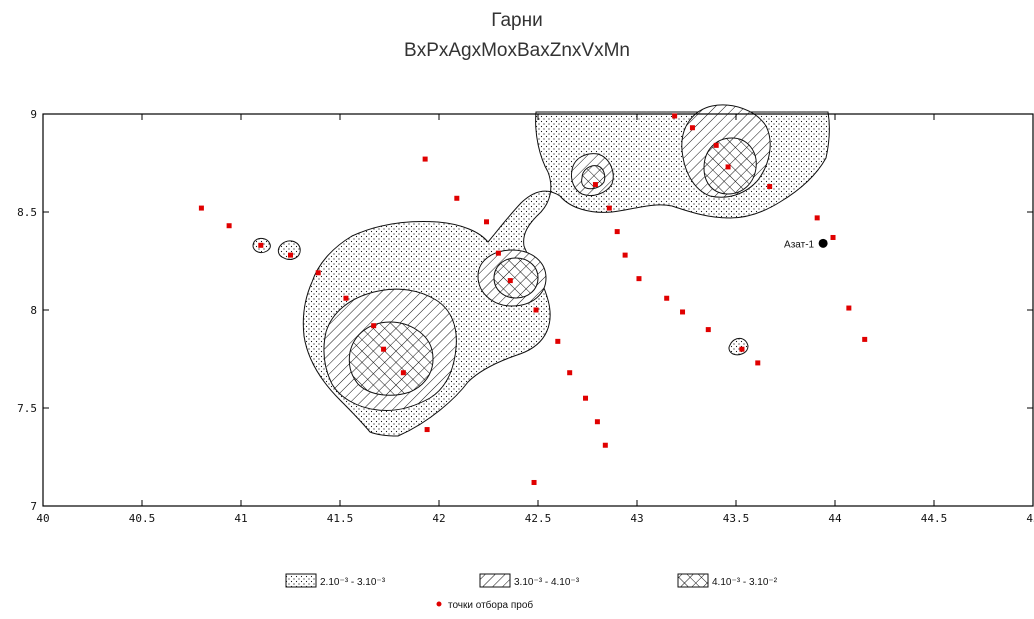 The width and height of the screenshot is (1034, 619). Describe the element at coordinates (738, 346) in the screenshot. I see `zone-low-islet-c` at that location.